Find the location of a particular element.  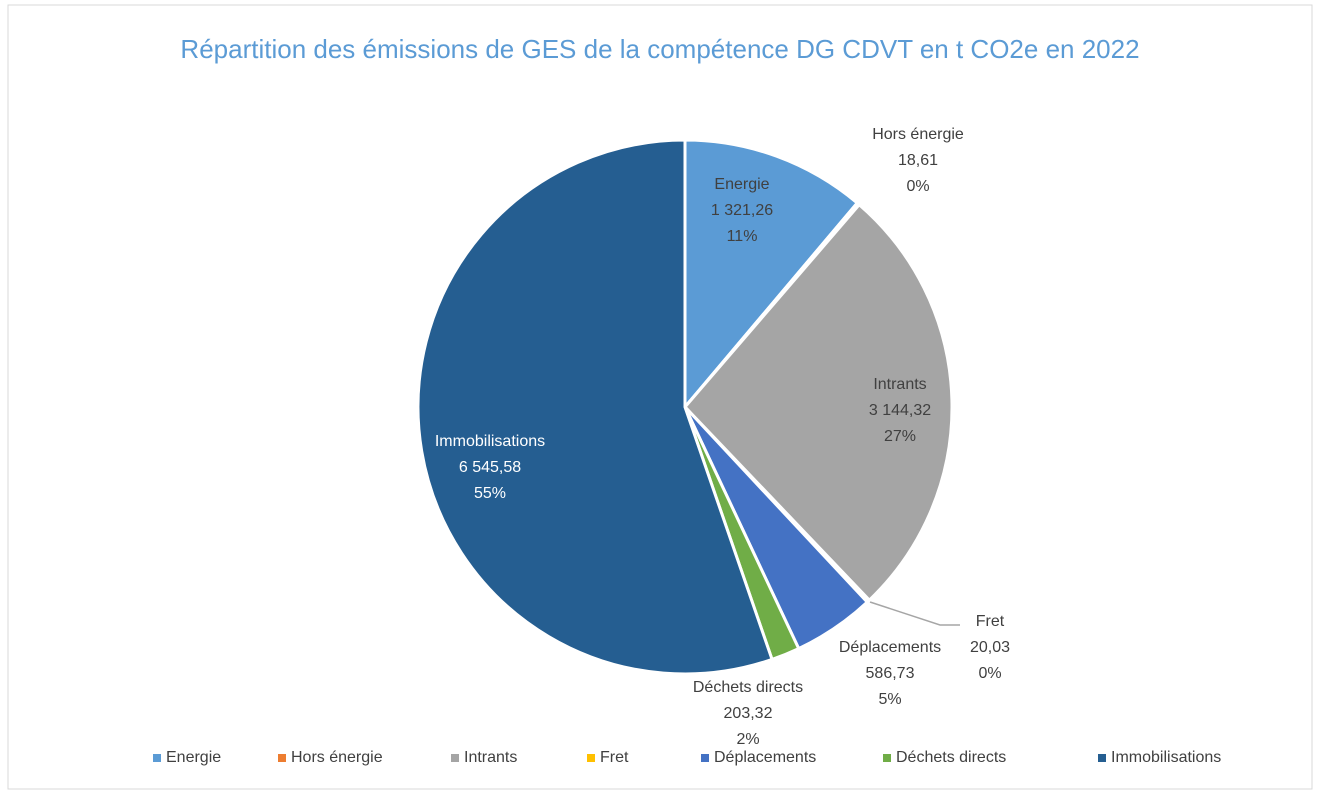

data-label: Energie is located at coordinates (741, 184).